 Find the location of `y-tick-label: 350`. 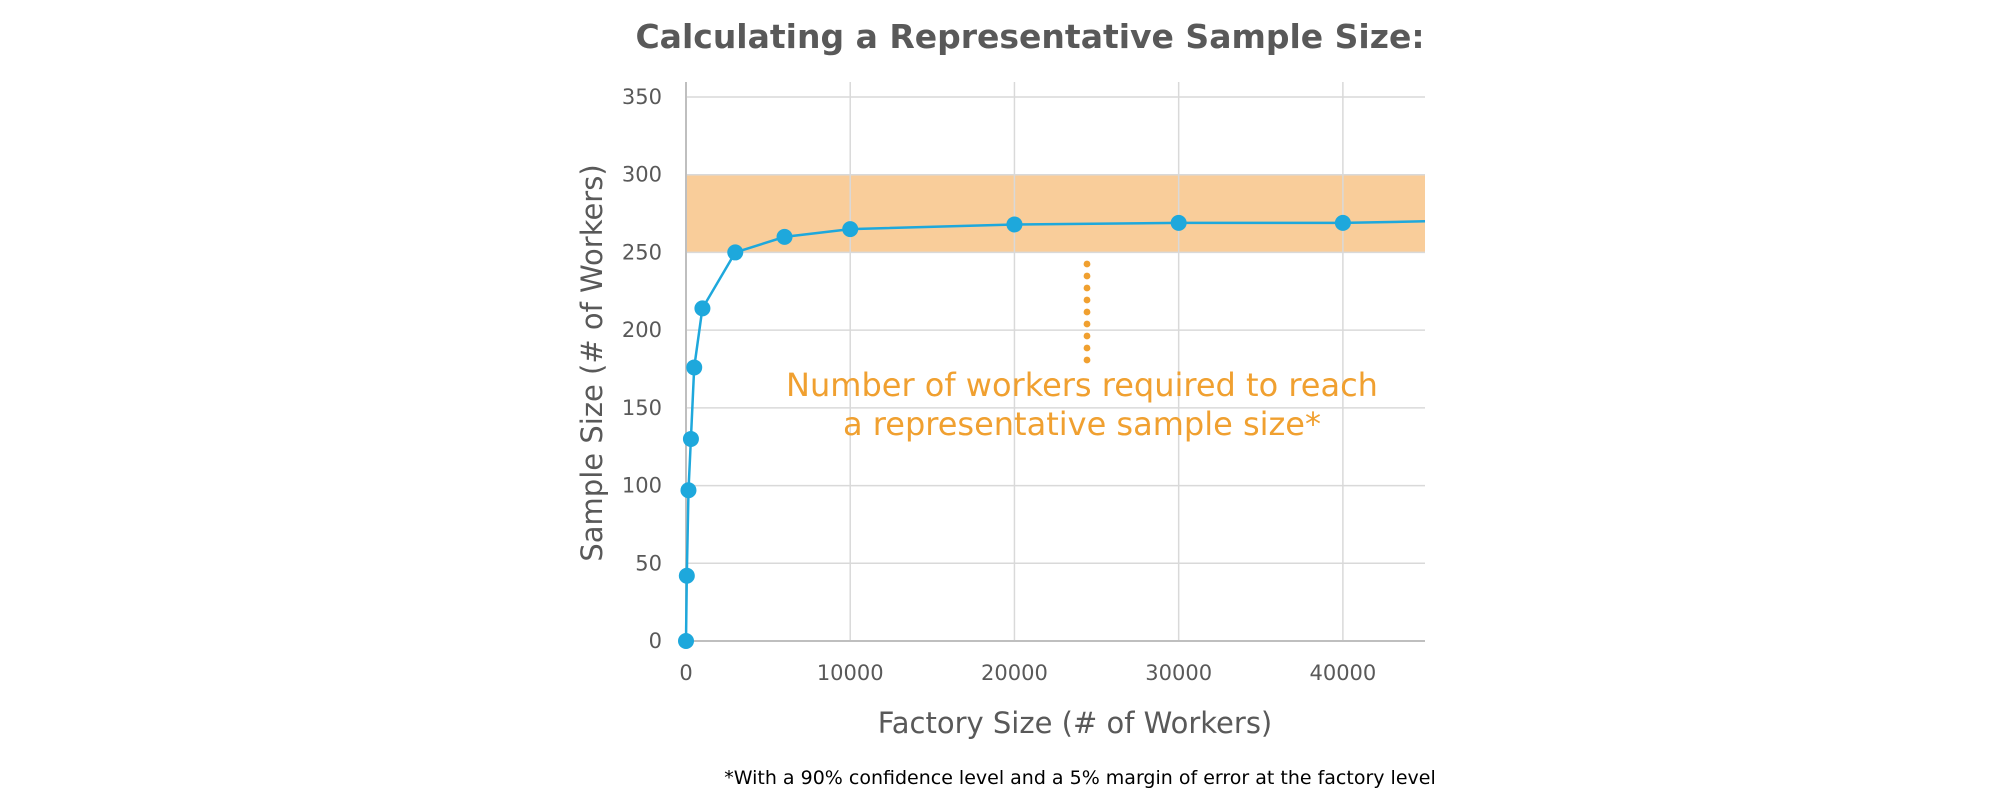

y-tick-label: 350 is located at coordinates (642, 97).